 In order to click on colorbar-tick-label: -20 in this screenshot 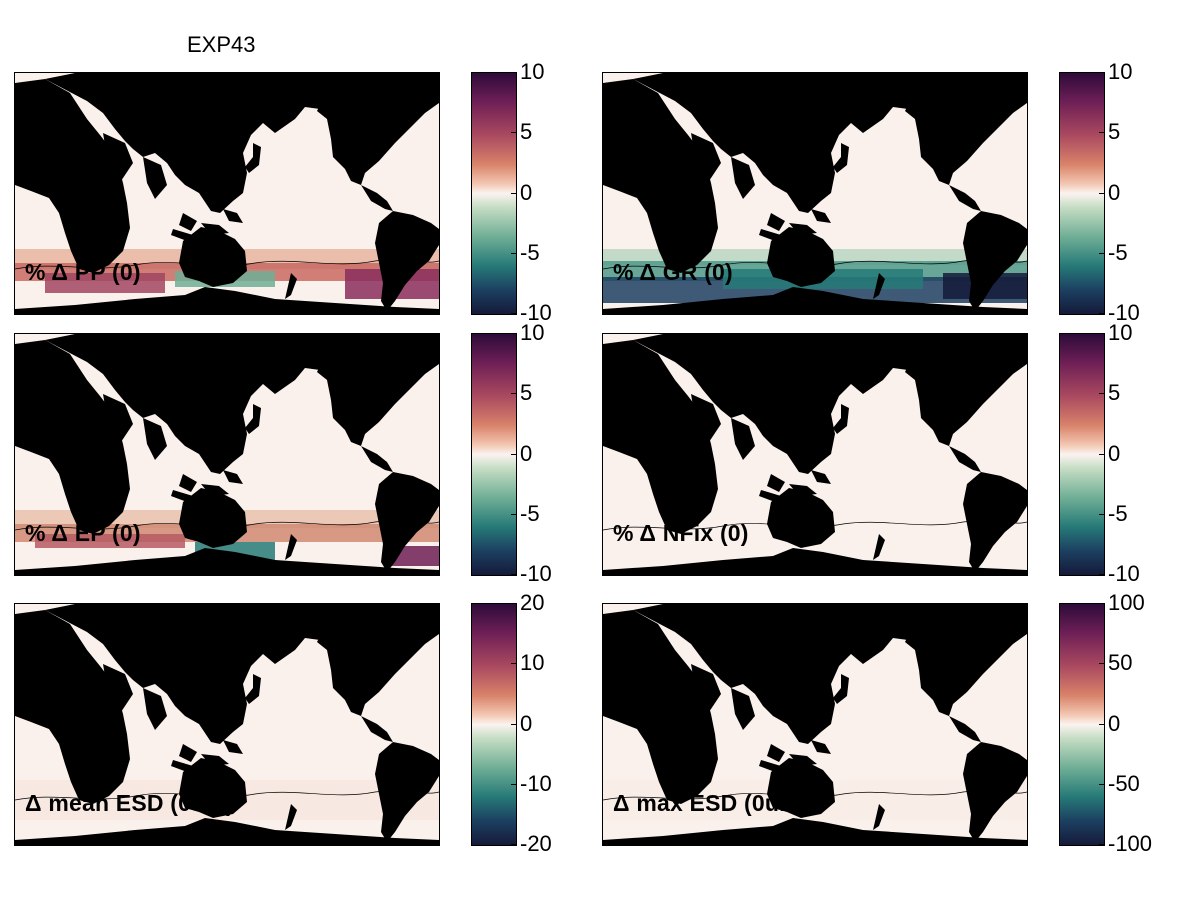, I will do `click(536, 843)`.